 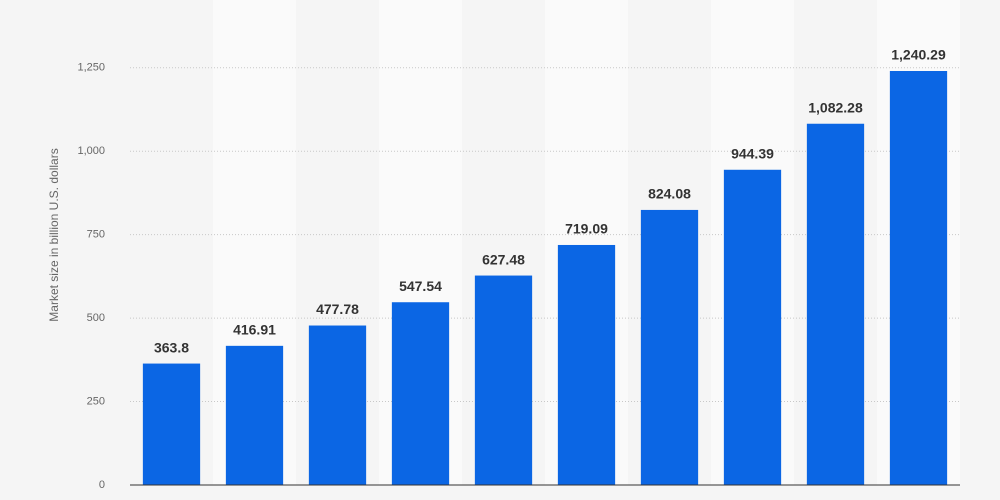 What do you see at coordinates (96, 401) in the screenshot?
I see `y-tick-label: 250` at bounding box center [96, 401].